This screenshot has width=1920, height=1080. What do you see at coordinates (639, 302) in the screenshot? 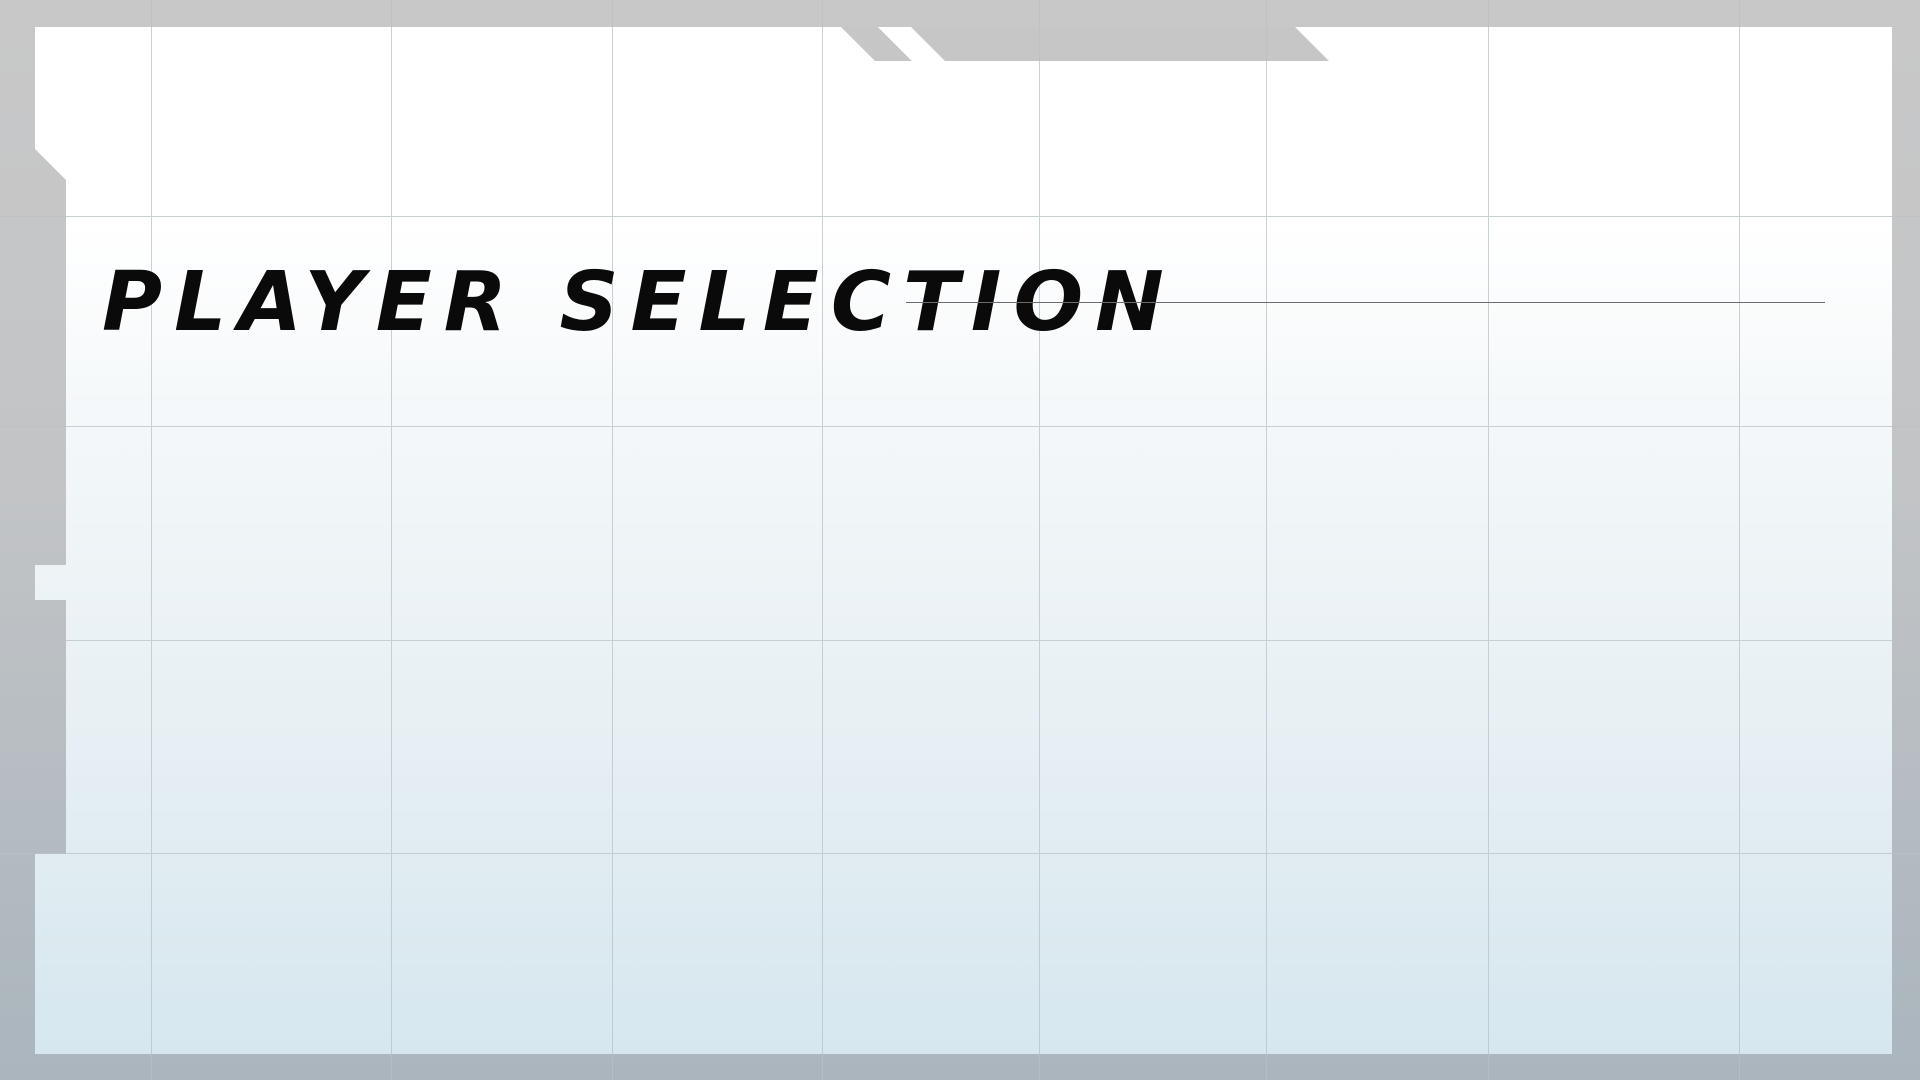
I see `screen-title: PLAYER SELECTION` at bounding box center [639, 302].